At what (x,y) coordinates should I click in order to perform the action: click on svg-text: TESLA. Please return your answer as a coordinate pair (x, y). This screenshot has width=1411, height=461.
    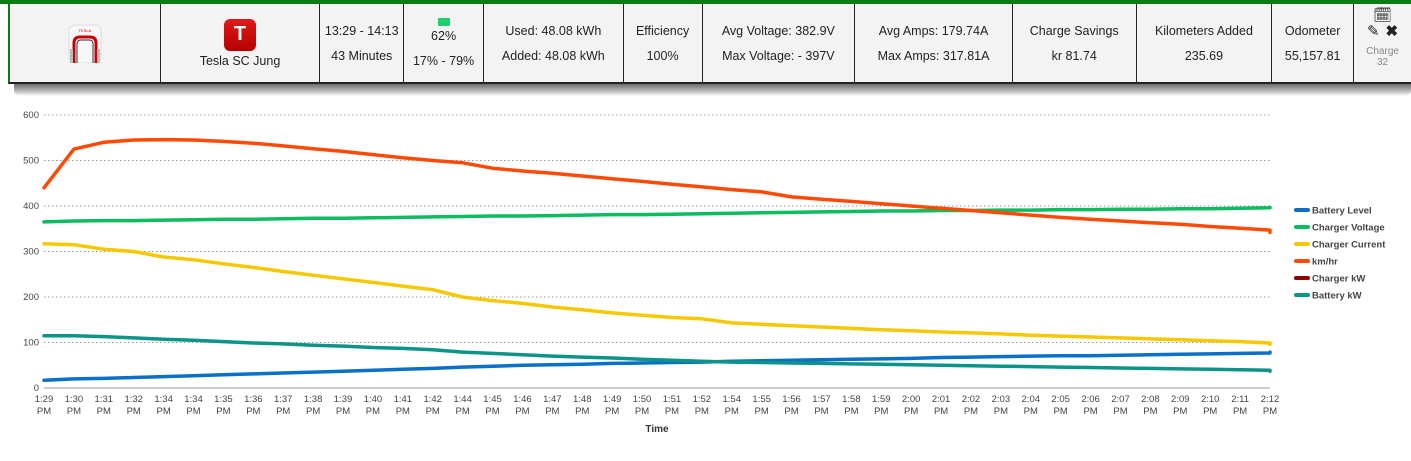
    Looking at the image, I should click on (84, 30).